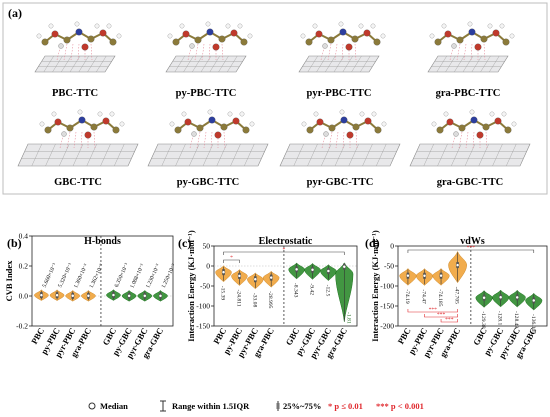 This screenshot has width=550, height=417. What do you see at coordinates (24, 266) in the screenshot?
I see `y-tick-label: 0.2` at bounding box center [24, 266].